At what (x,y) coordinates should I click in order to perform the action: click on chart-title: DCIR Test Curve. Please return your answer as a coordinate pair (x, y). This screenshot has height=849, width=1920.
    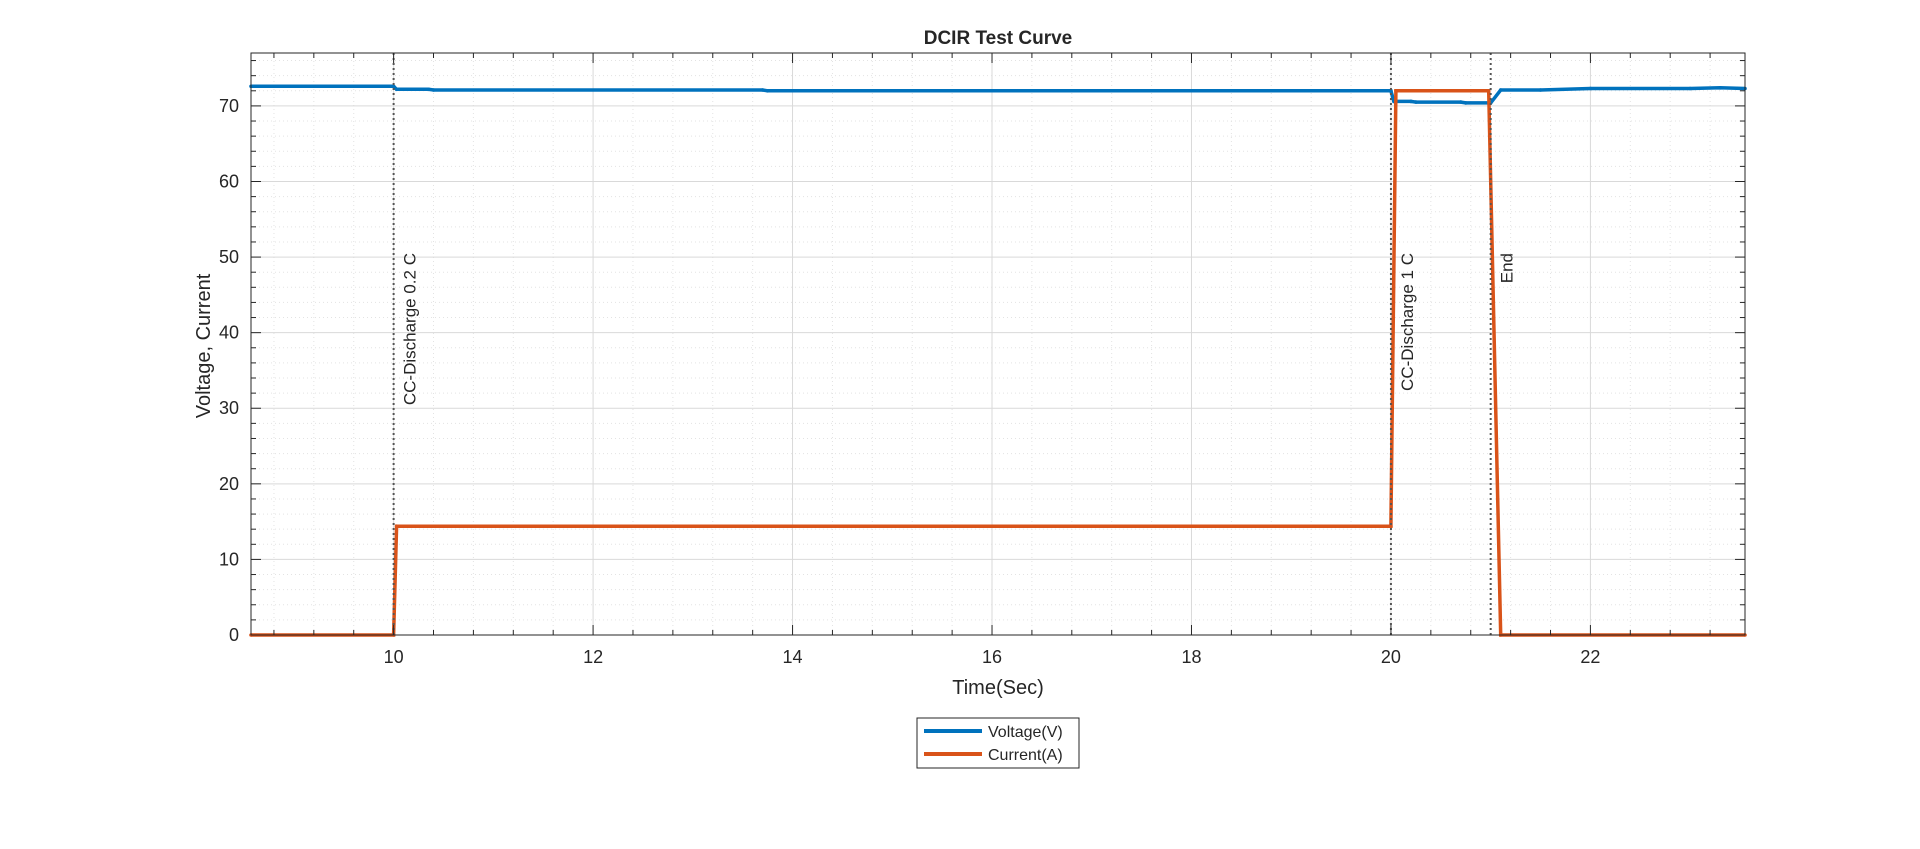
    Looking at the image, I should click on (998, 38).